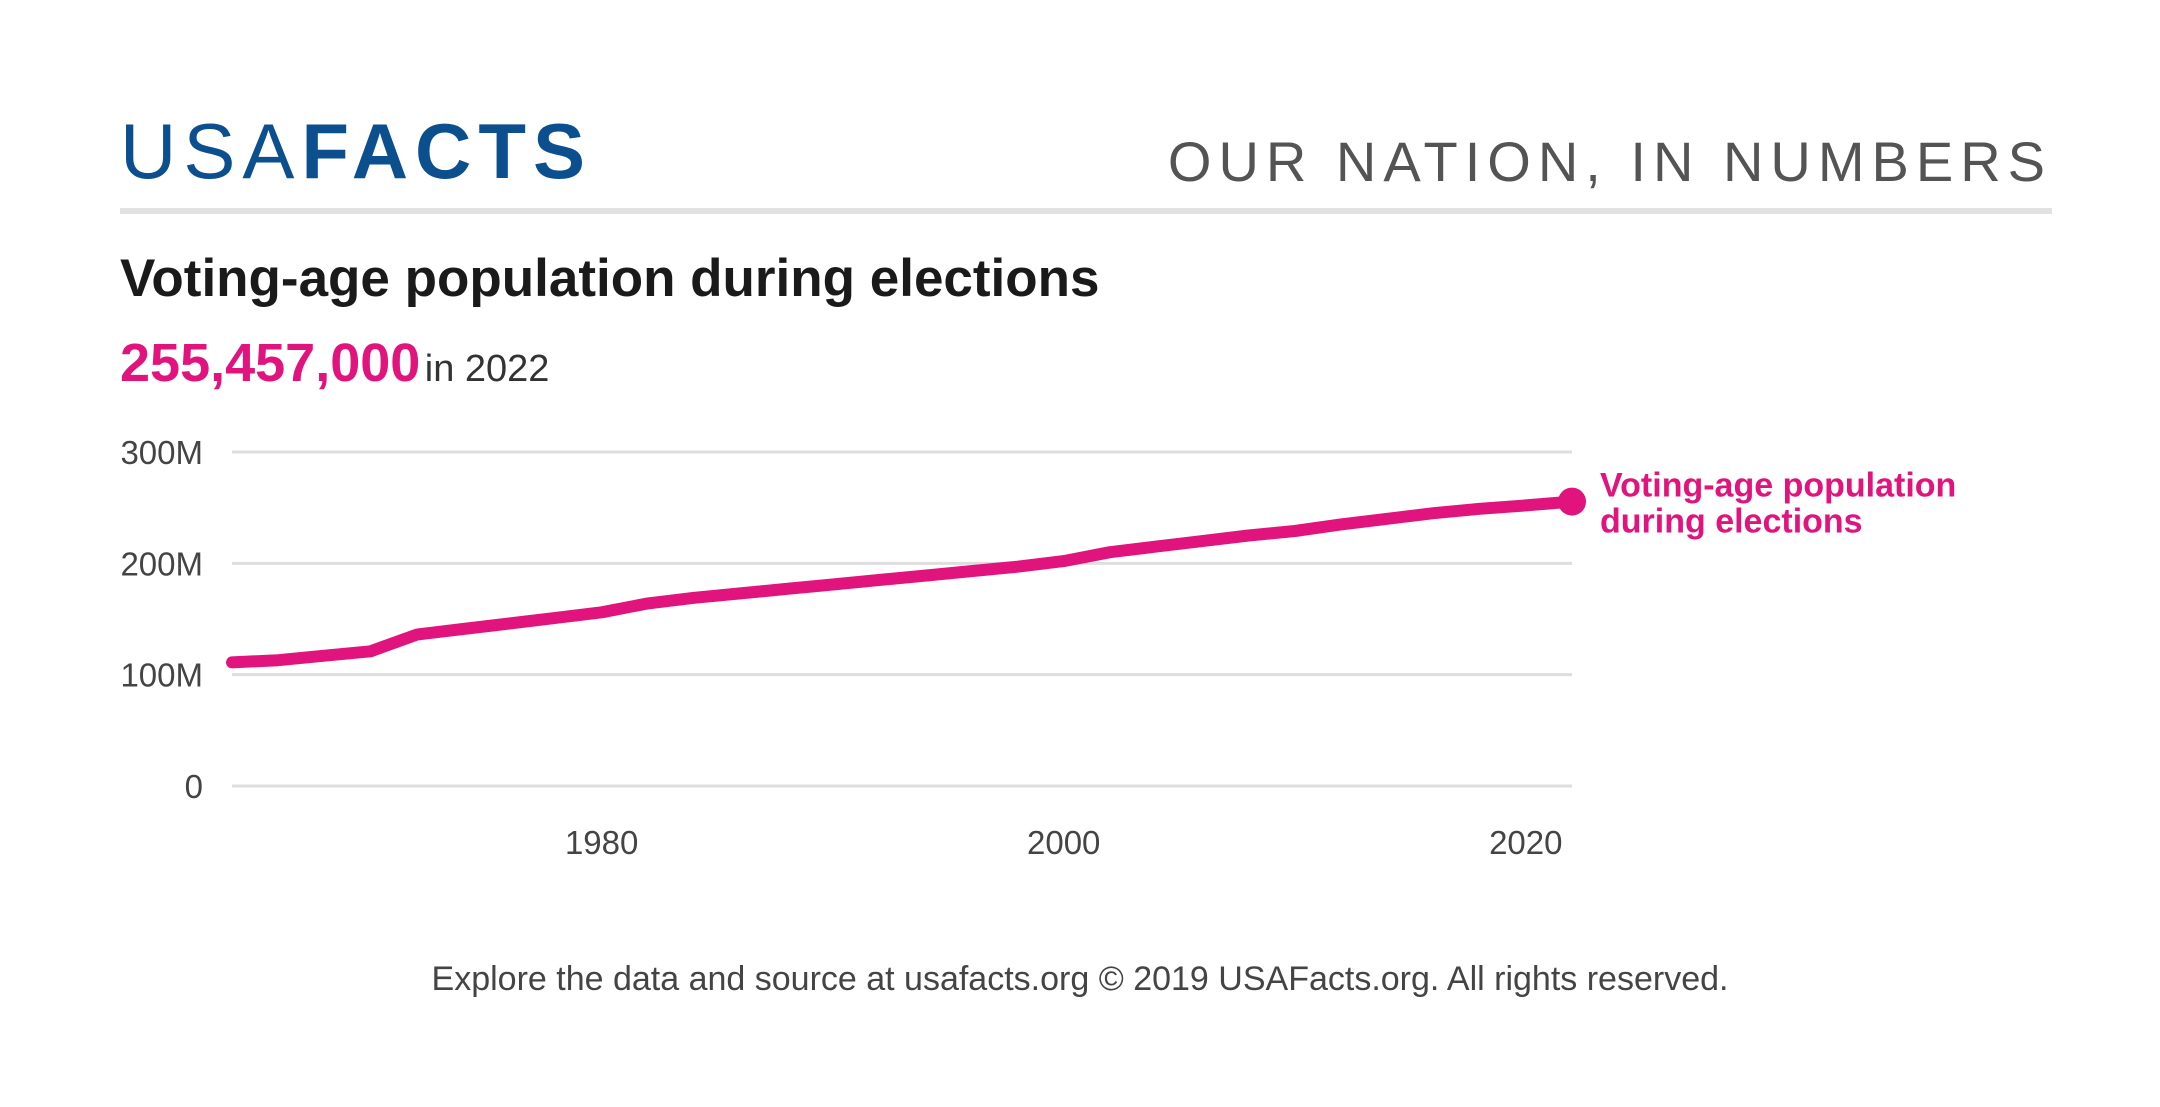  I want to click on x-tick-label: 2020, so click(1525, 842).